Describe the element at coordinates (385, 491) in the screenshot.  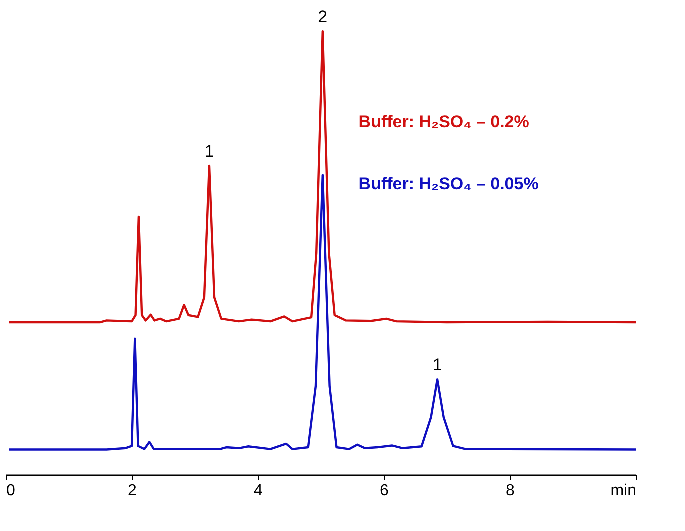
I see `x-tick-label: 6` at that location.